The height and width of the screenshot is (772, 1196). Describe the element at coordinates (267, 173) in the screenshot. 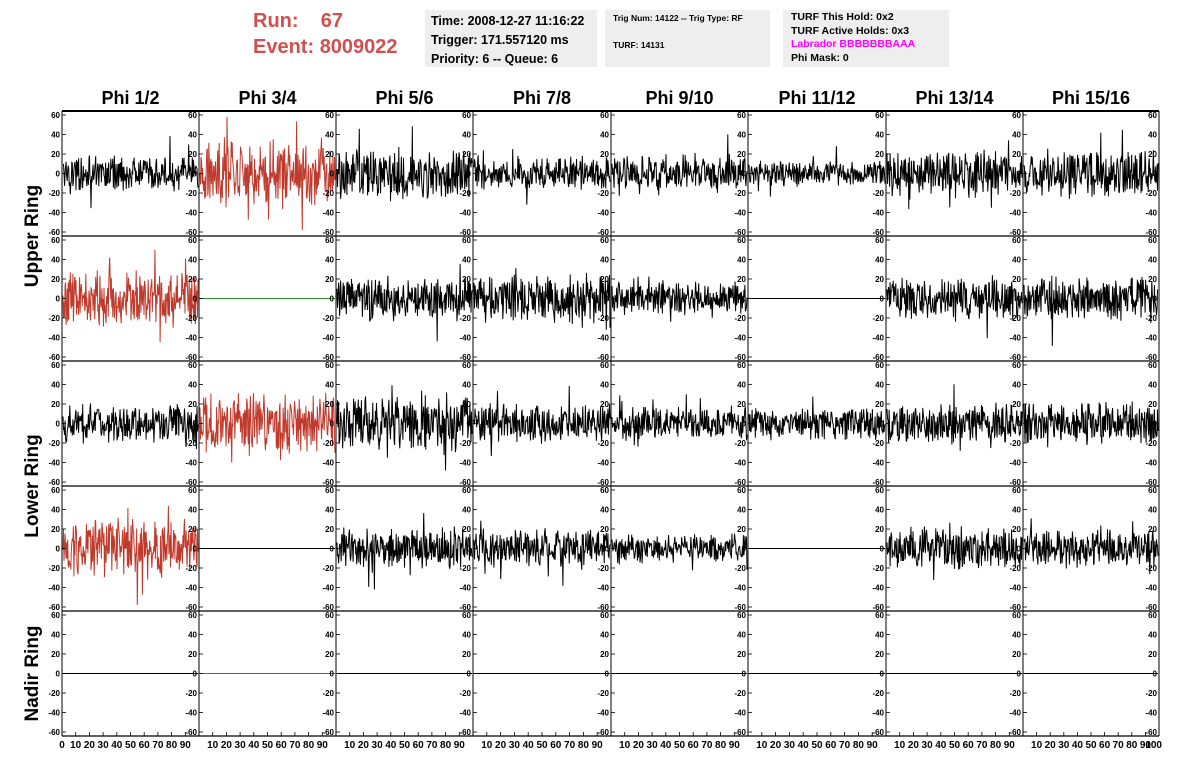

I see `waveform-r1-c2` at that location.